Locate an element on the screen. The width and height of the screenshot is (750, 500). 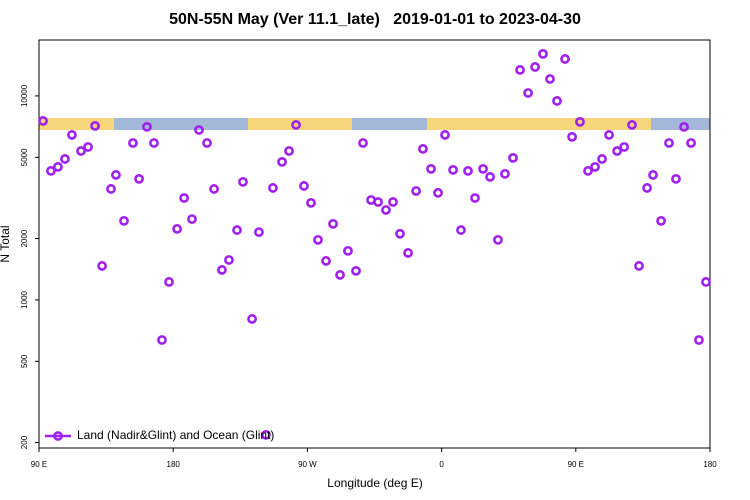
x-tick-label: 0 is located at coordinates (441, 464).